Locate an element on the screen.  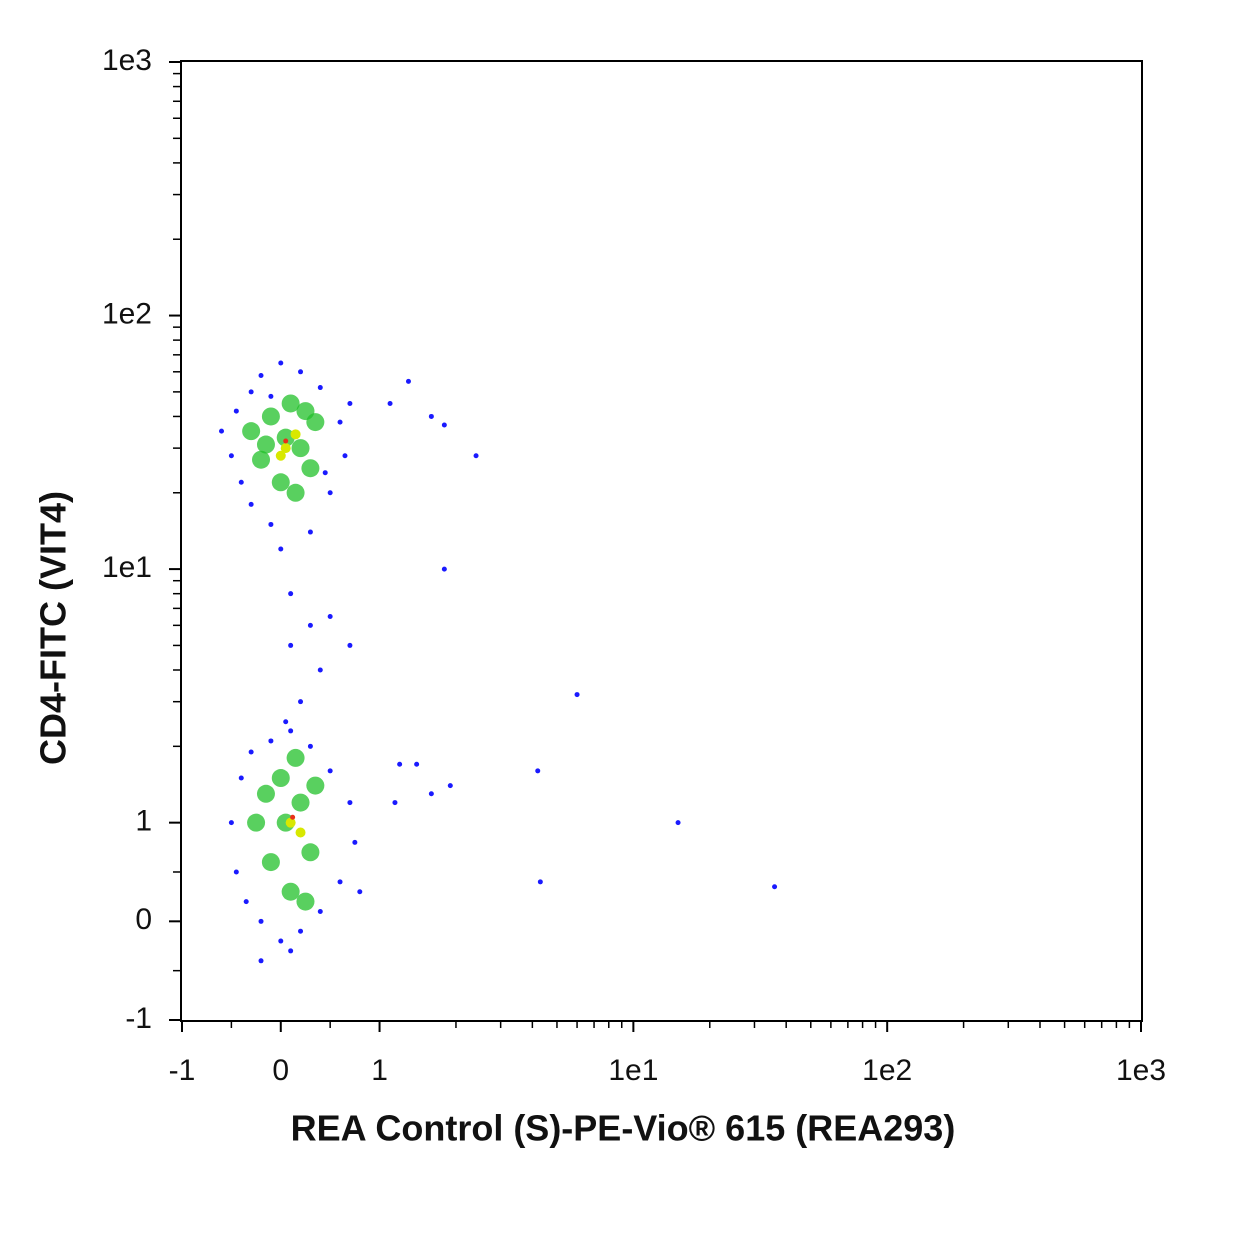
x-axis-title: REA Control (S)-PE-Vio® 615 (REA293) is located at coordinates (623, 1128).